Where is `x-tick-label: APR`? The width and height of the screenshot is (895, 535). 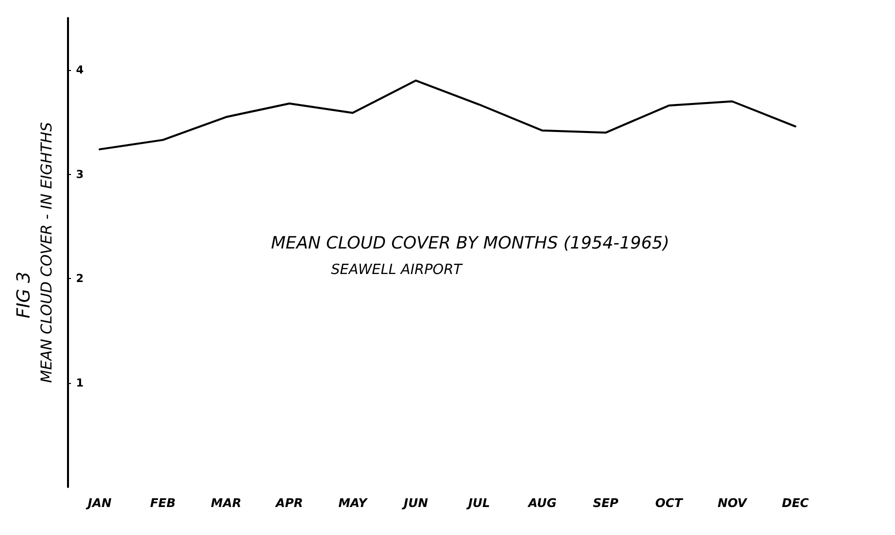
x-tick-label: APR is located at coordinates (289, 503).